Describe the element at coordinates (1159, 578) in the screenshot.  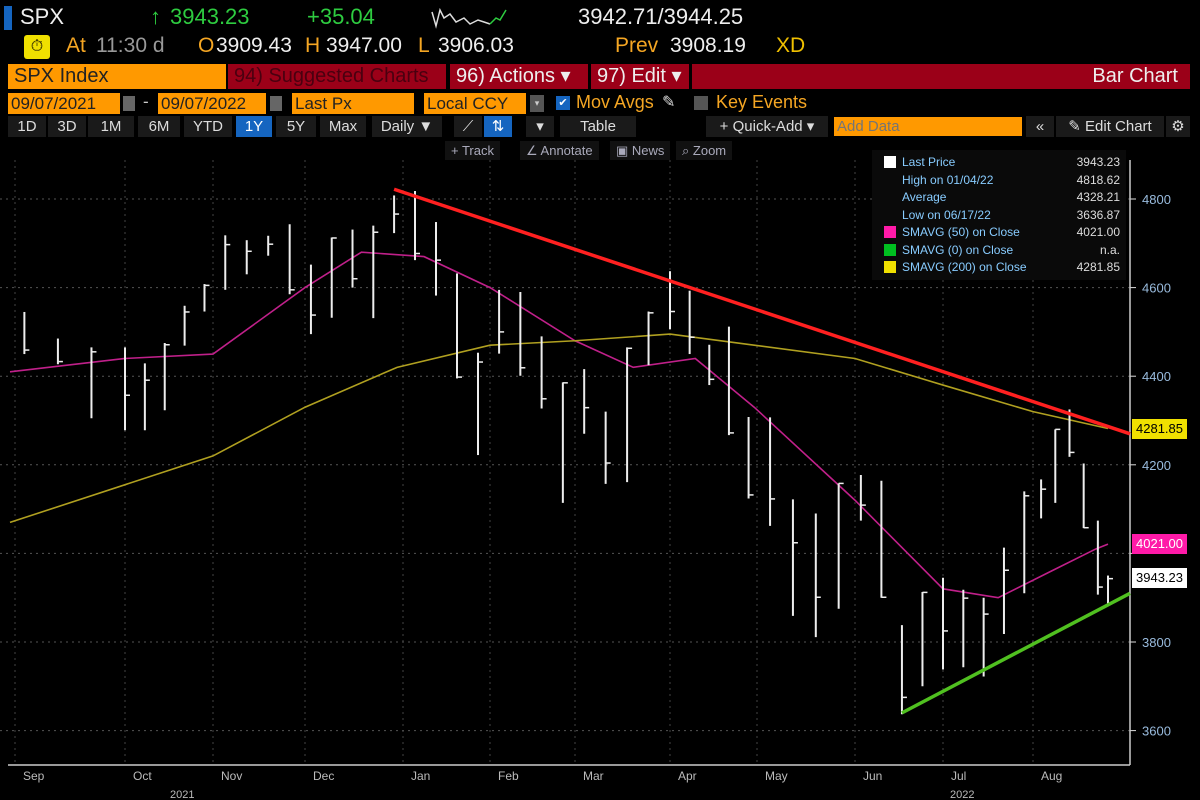
I see `last-price-tag: 3943.23` at that location.